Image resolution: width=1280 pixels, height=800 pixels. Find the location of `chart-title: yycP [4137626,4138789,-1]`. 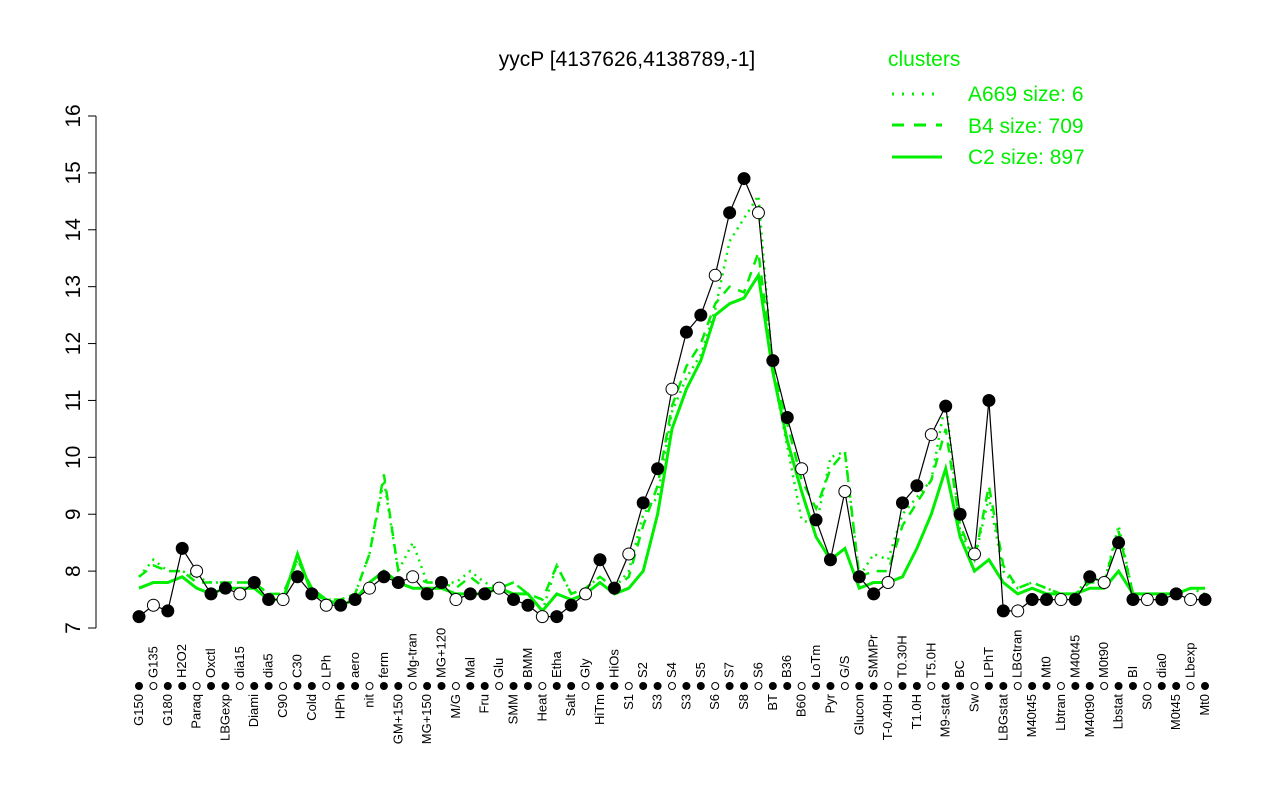

chart-title: yycP [4137626,4138789,-1] is located at coordinates (627, 59).